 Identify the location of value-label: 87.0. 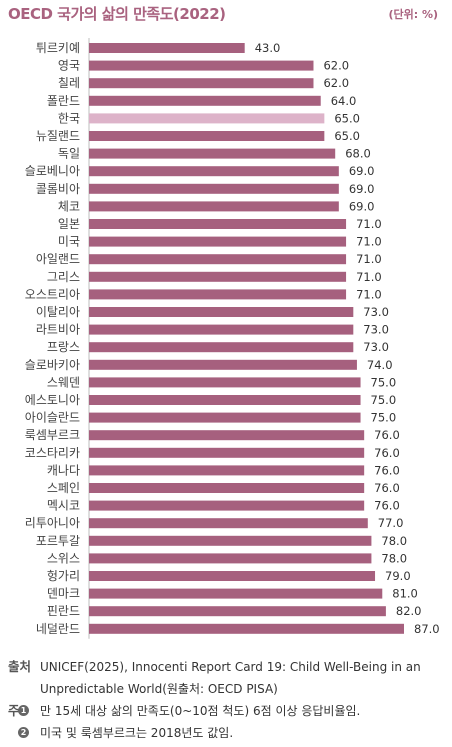
(427, 629).